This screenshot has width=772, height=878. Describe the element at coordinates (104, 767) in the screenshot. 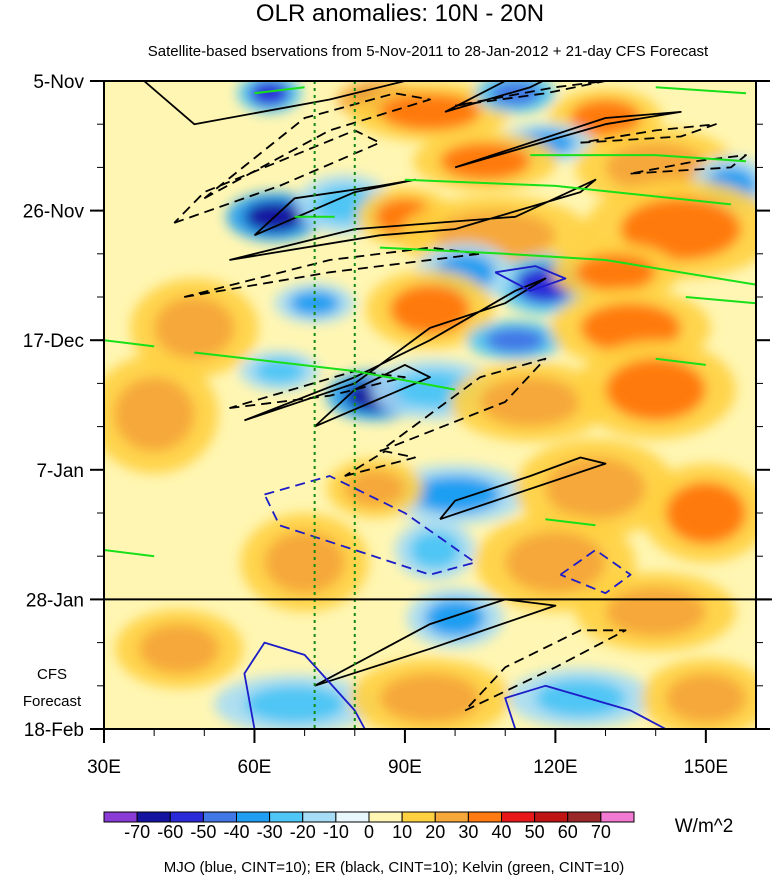

I see `x-tick-label: 30E` at that location.